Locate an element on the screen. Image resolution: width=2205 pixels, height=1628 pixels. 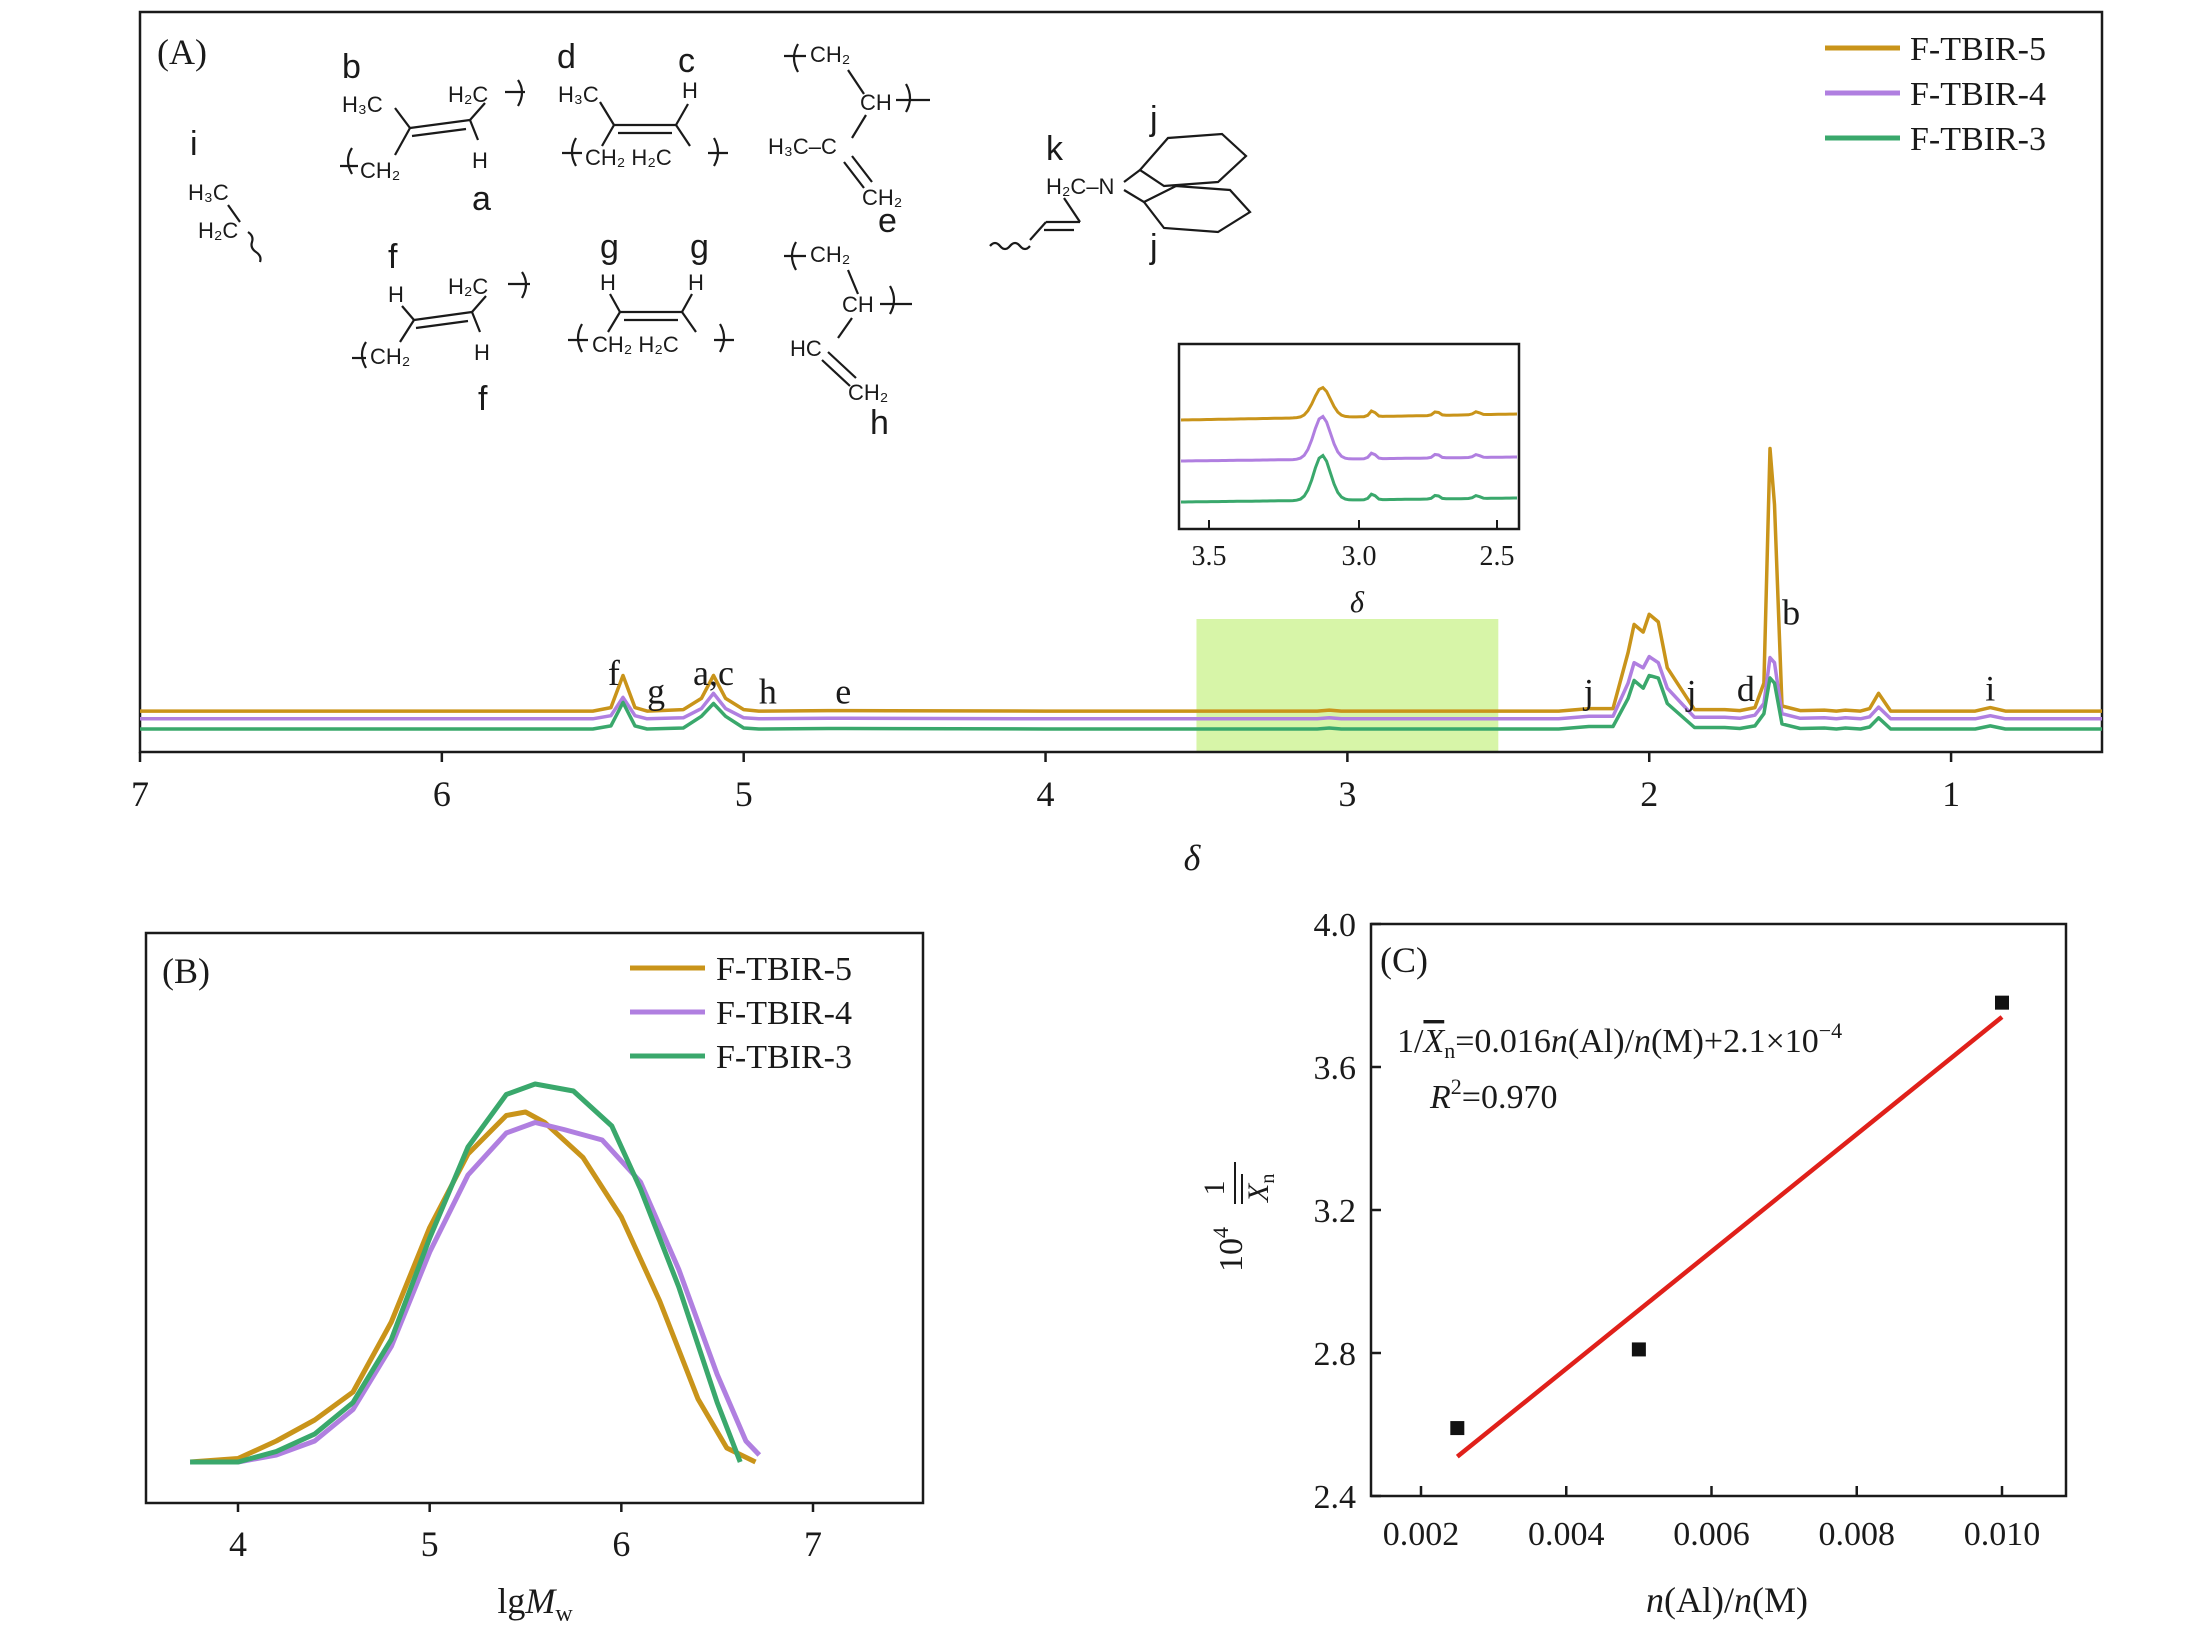
panel-a-peak-labels: f g a,c h e j j db i is located at coordinates (1301, 652).